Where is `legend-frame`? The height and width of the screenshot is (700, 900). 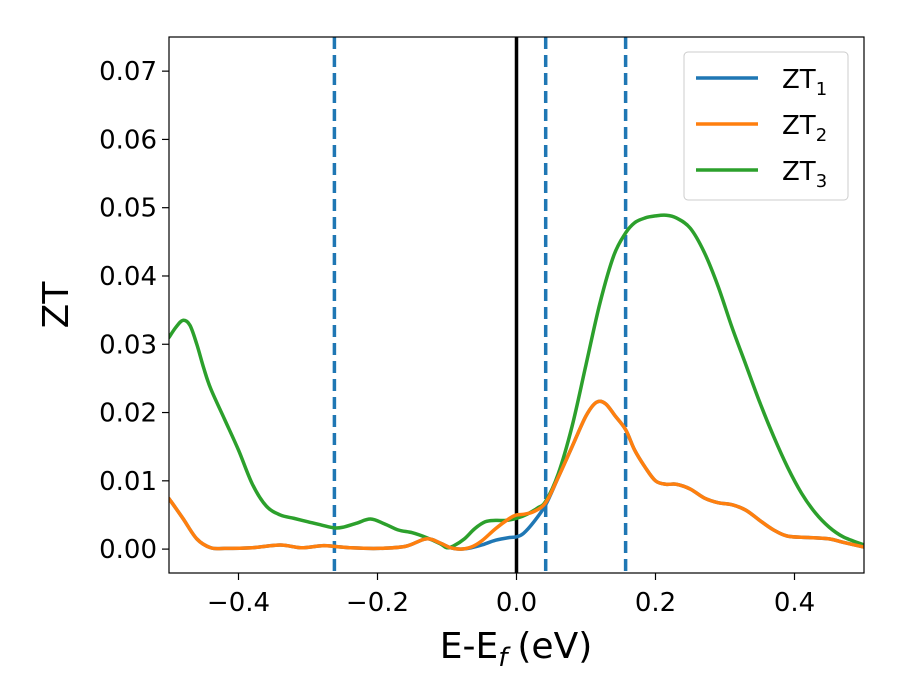
legend-frame is located at coordinates (766, 126).